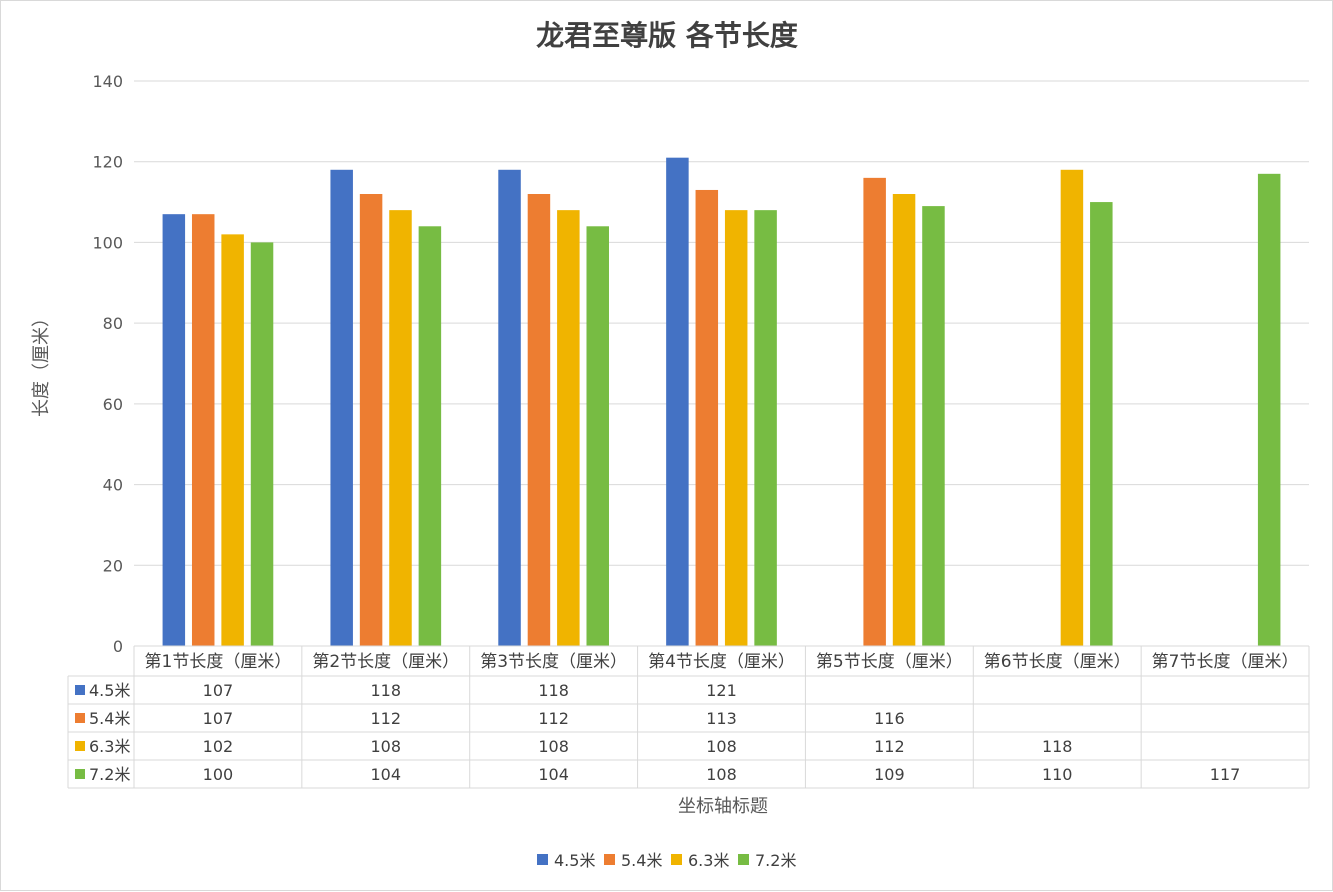 This screenshot has width=1333, height=892. What do you see at coordinates (109, 718) in the screenshot?
I see `table-series-label: 5.4米` at bounding box center [109, 718].